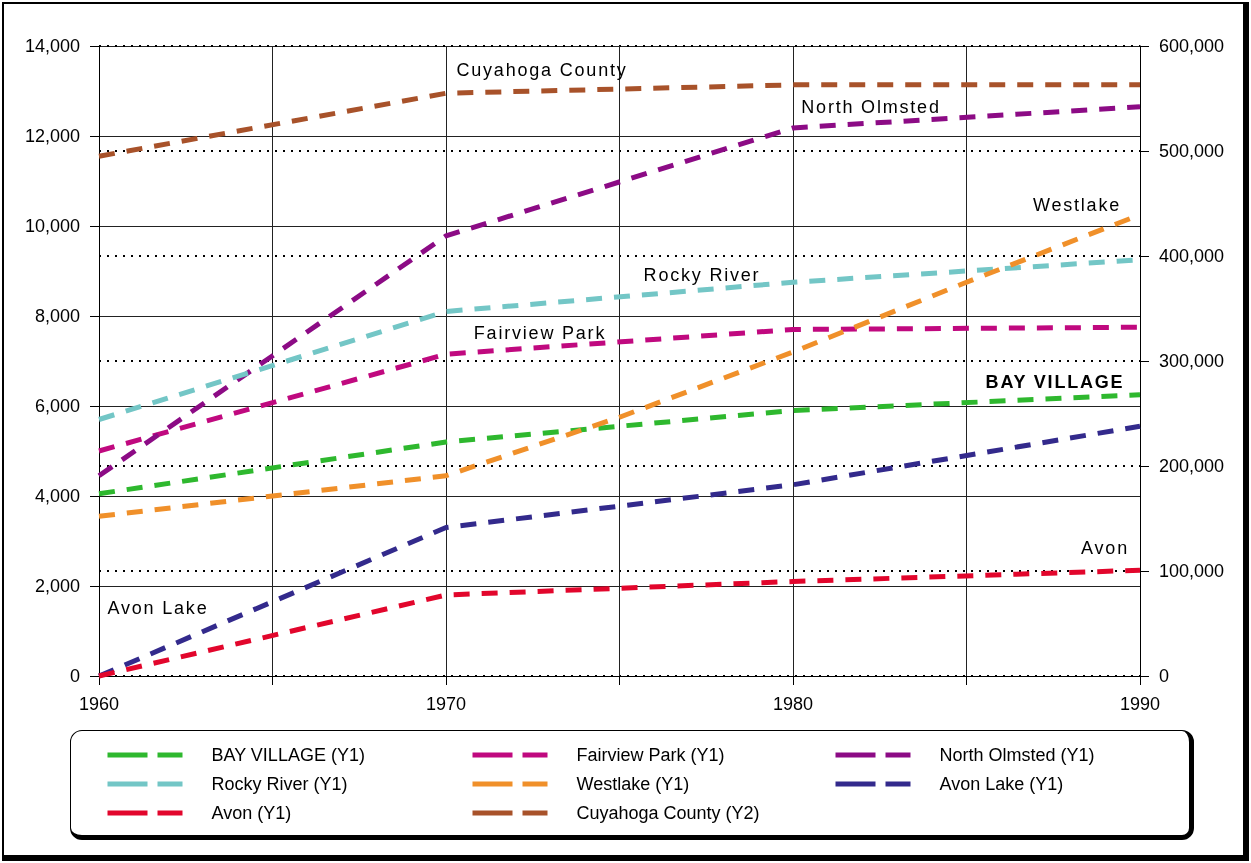 The height and width of the screenshot is (863, 1251). Describe the element at coordinates (1140, 704) in the screenshot. I see `x-tick-label: 1990` at that location.